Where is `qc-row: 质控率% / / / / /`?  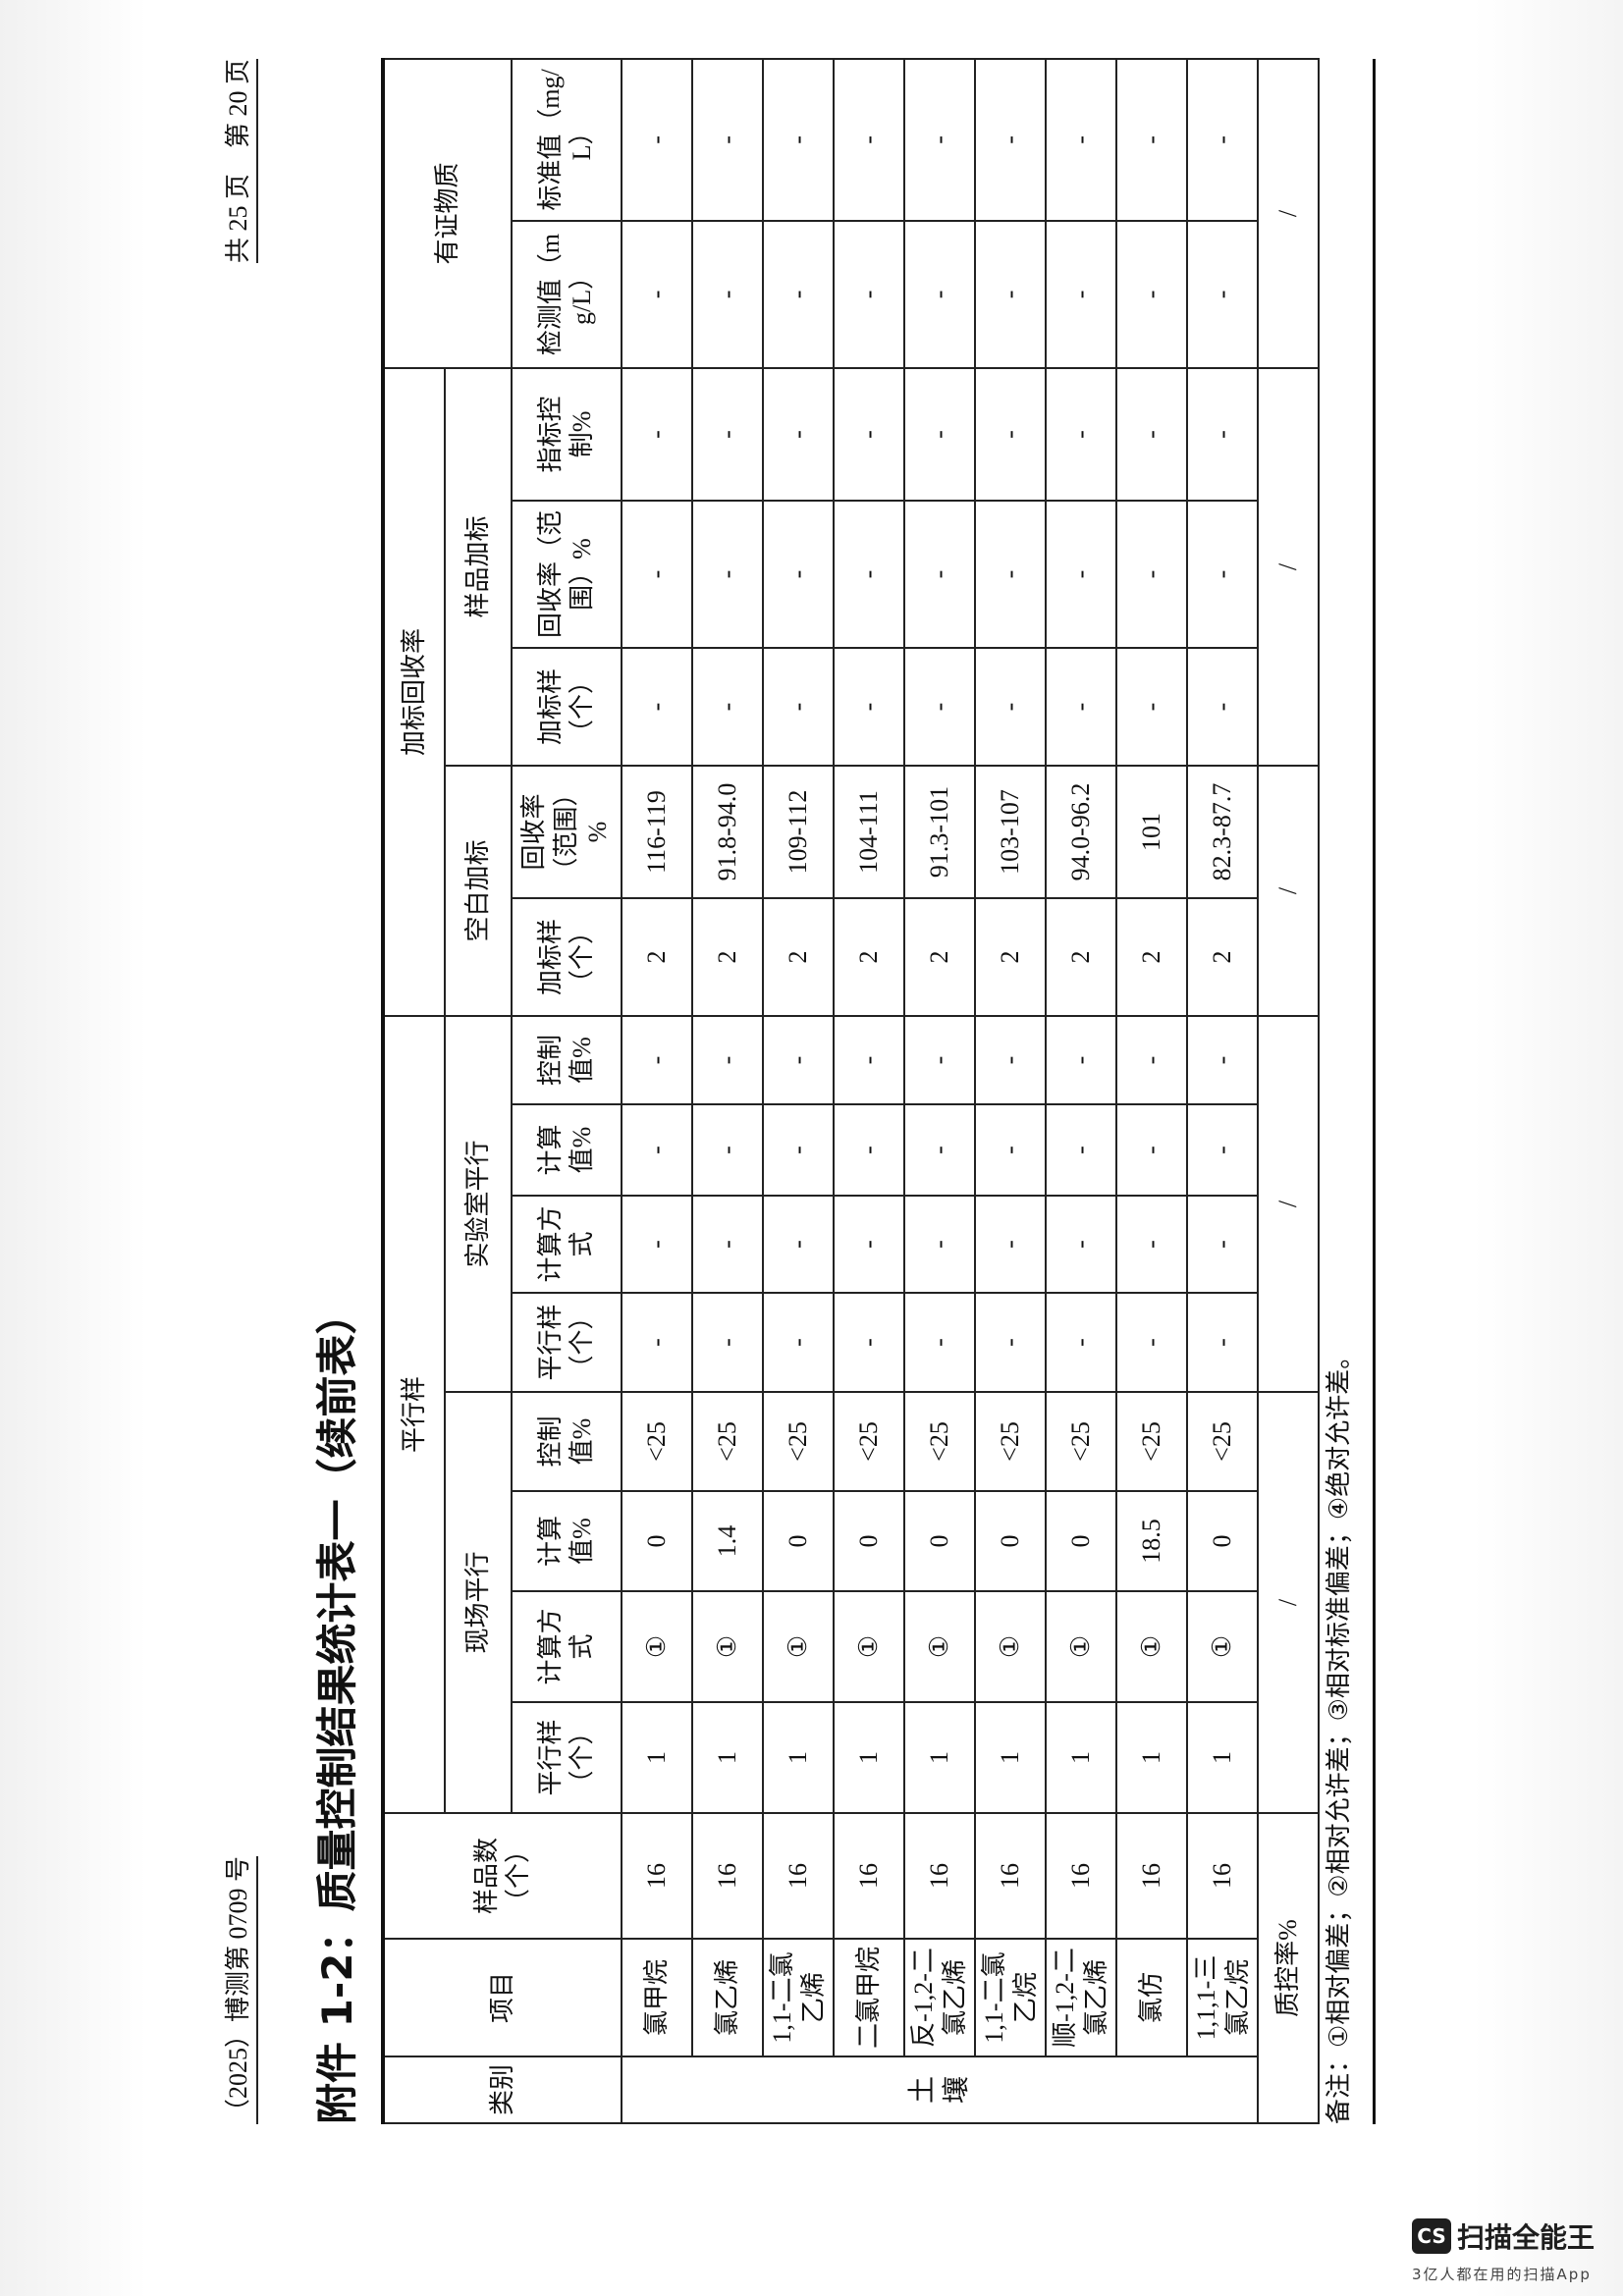
qc-row: 质控率% / / / / / is located at coordinates (1288, 1090).